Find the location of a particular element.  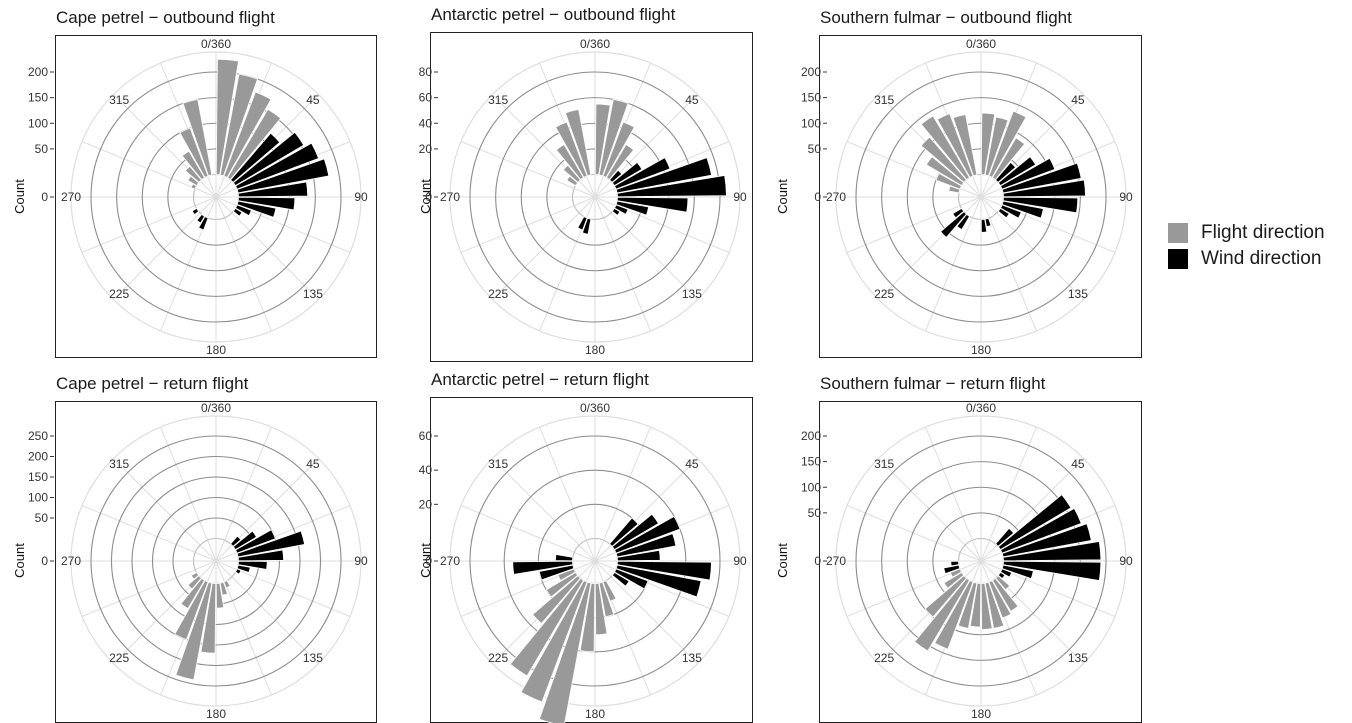

grid-ring-outer is located at coordinates (981, 197).